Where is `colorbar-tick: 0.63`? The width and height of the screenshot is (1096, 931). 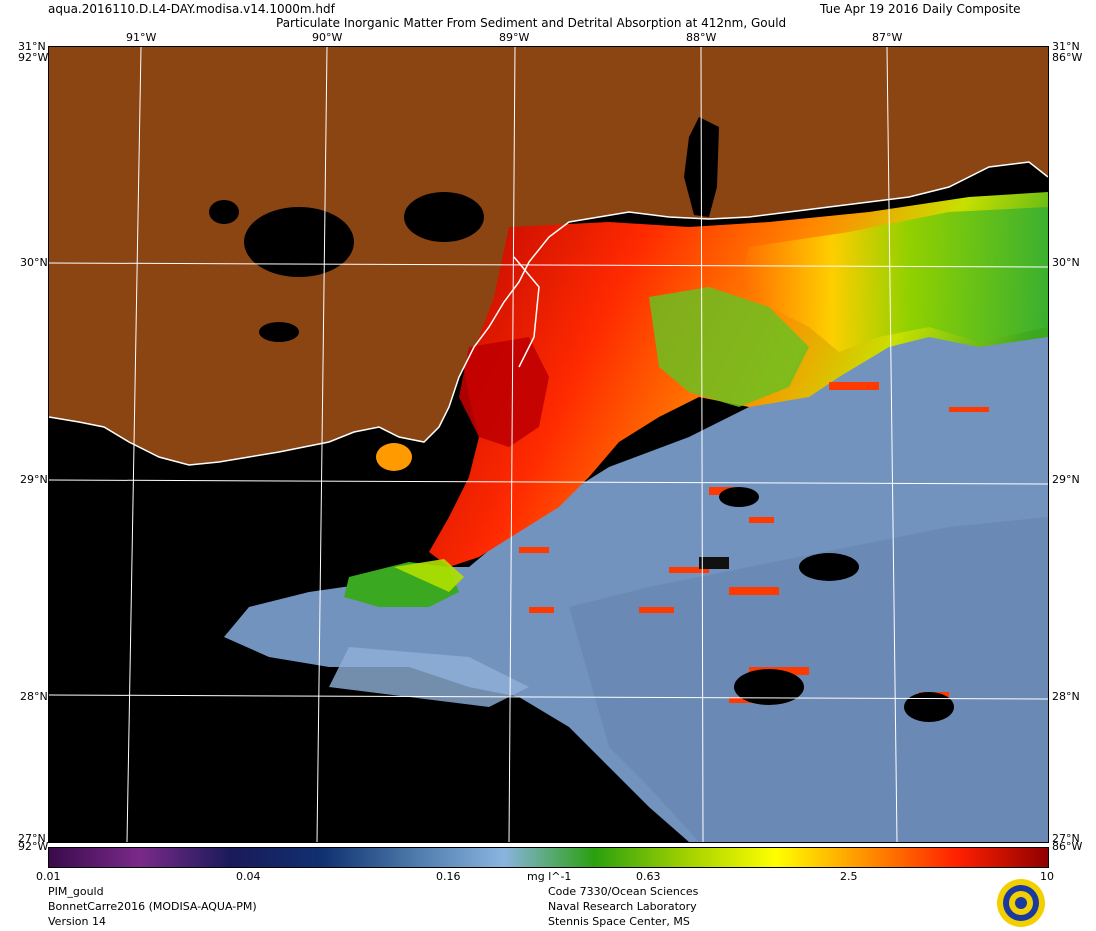 colorbar-tick: 0.63 is located at coordinates (648, 876).